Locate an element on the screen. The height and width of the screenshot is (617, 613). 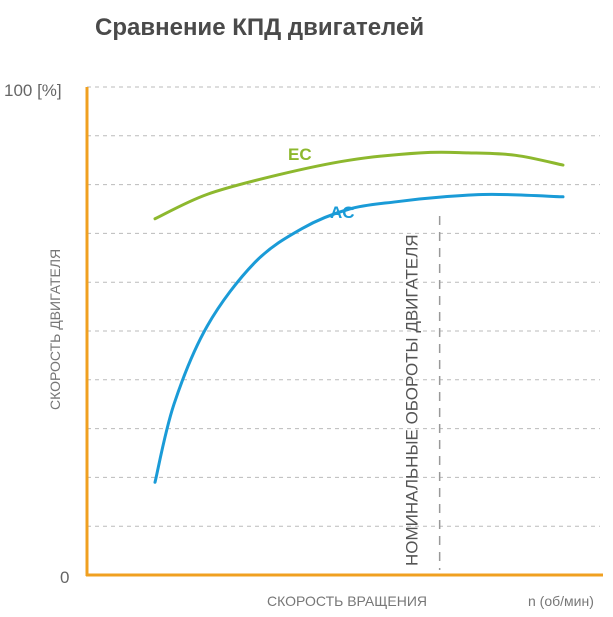
y-tick-label-min: 0 is located at coordinates (64, 577).